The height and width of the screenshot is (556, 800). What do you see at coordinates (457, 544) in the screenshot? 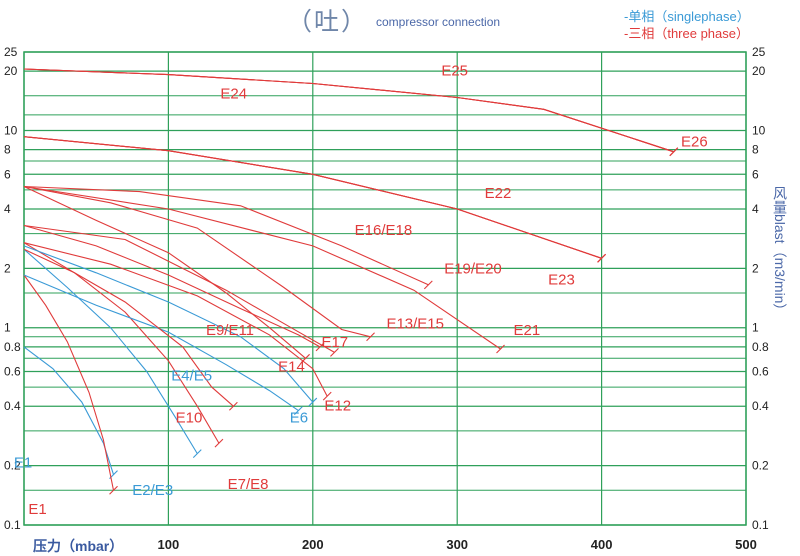
I see `x-tick-label: 300` at bounding box center [457, 544].